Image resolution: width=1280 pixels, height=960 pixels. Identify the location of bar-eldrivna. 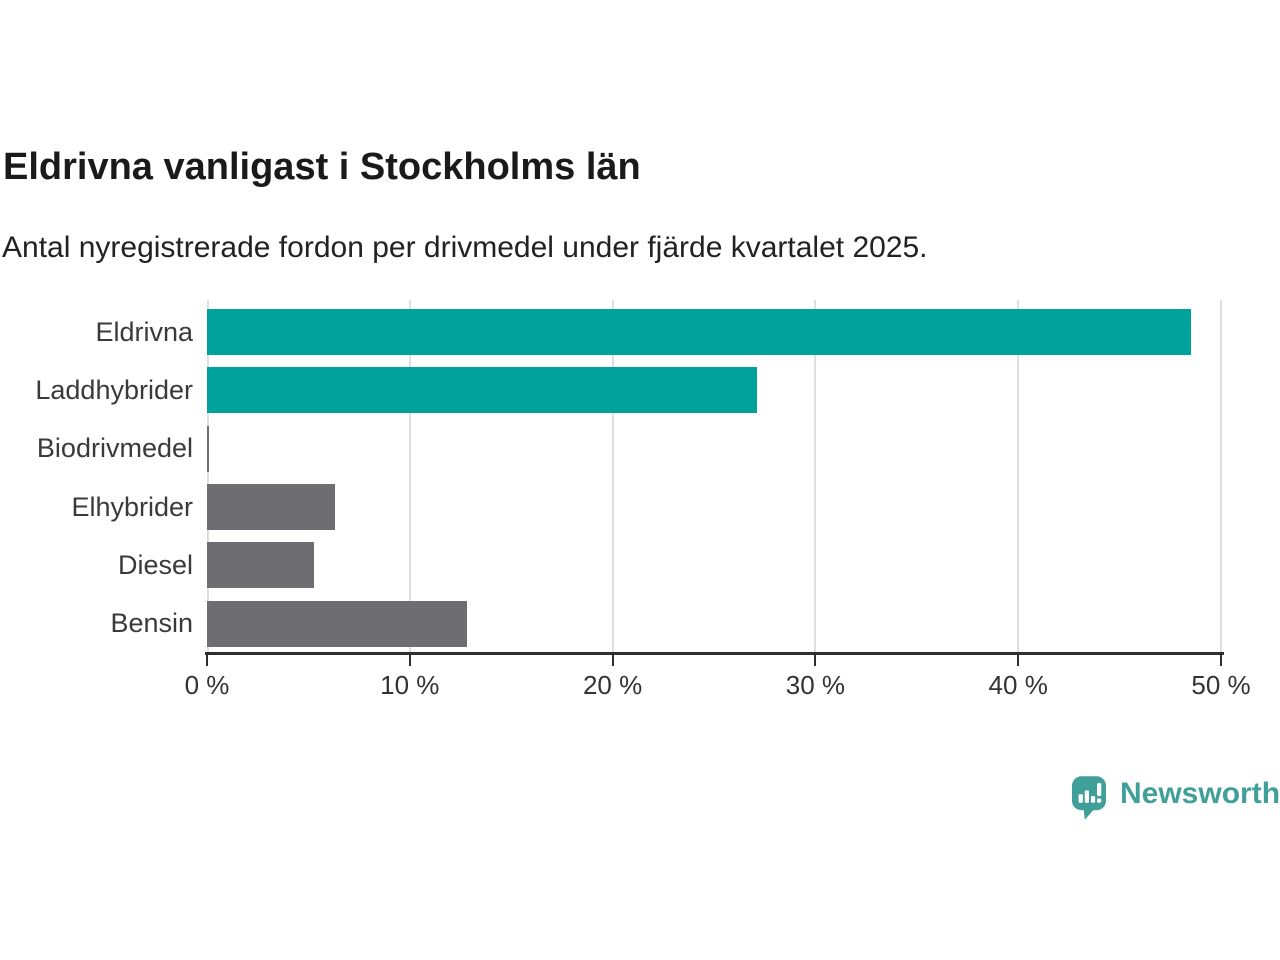
(699, 332).